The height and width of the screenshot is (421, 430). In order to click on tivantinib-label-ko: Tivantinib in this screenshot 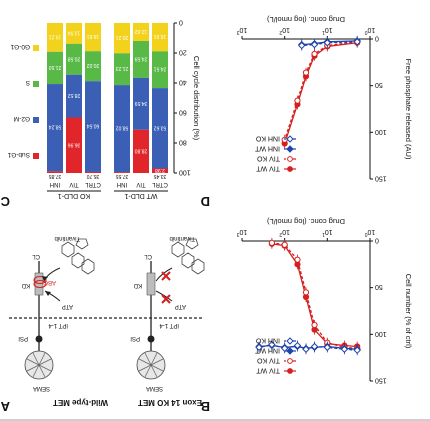, I will do `click(182, 238)`.